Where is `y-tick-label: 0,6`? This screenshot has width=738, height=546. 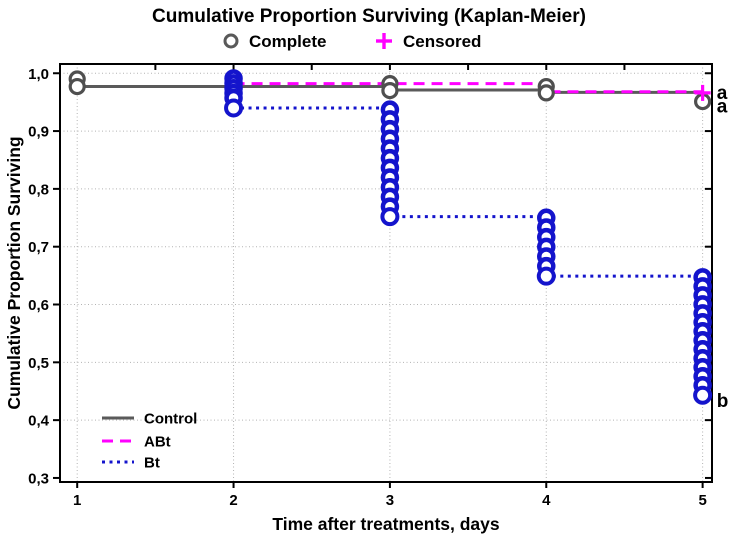 y-tick-label: 0,6 is located at coordinates (38, 305).